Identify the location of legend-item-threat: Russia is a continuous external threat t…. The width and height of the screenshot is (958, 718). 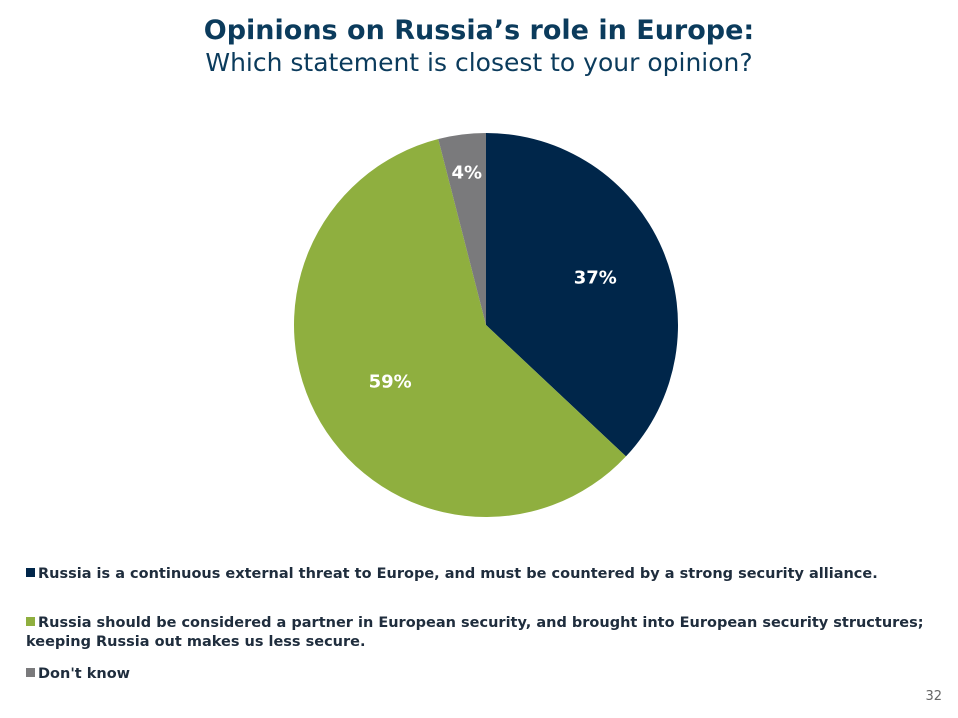
(476, 574).